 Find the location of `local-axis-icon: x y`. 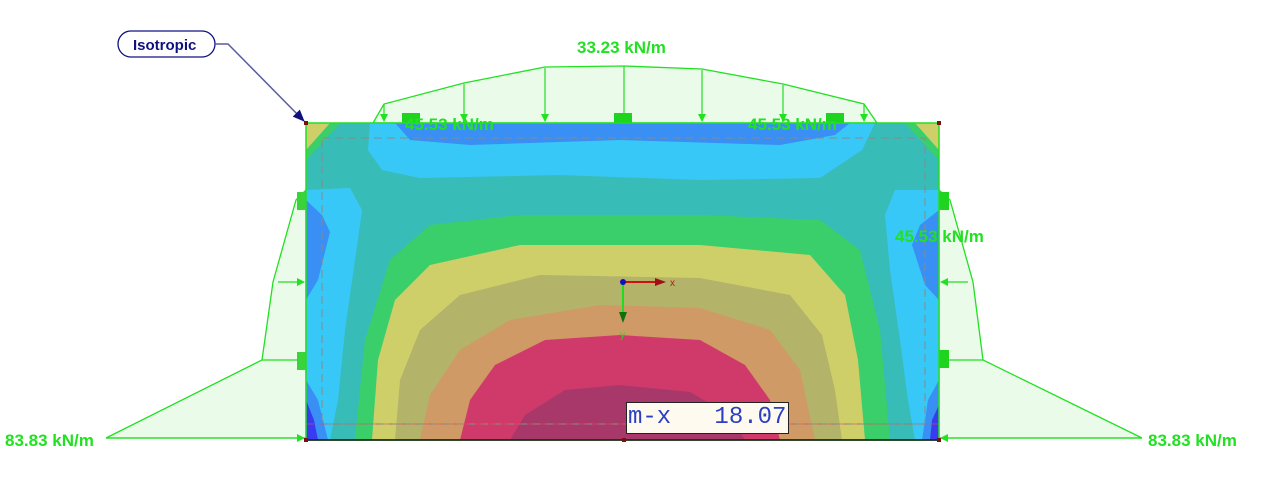

local-axis-icon: x y is located at coordinates (647, 309).